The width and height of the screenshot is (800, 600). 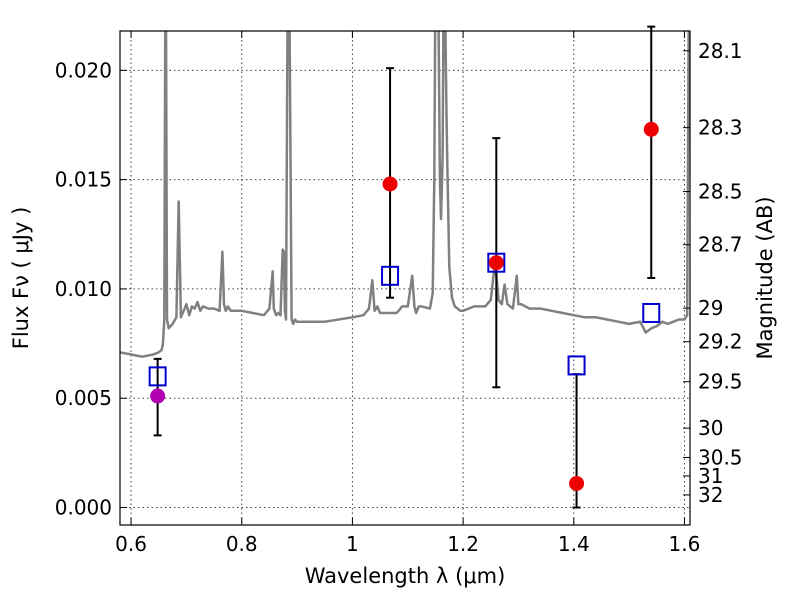 I want to click on mag-tick-label: 30.5, so click(x=720, y=457).